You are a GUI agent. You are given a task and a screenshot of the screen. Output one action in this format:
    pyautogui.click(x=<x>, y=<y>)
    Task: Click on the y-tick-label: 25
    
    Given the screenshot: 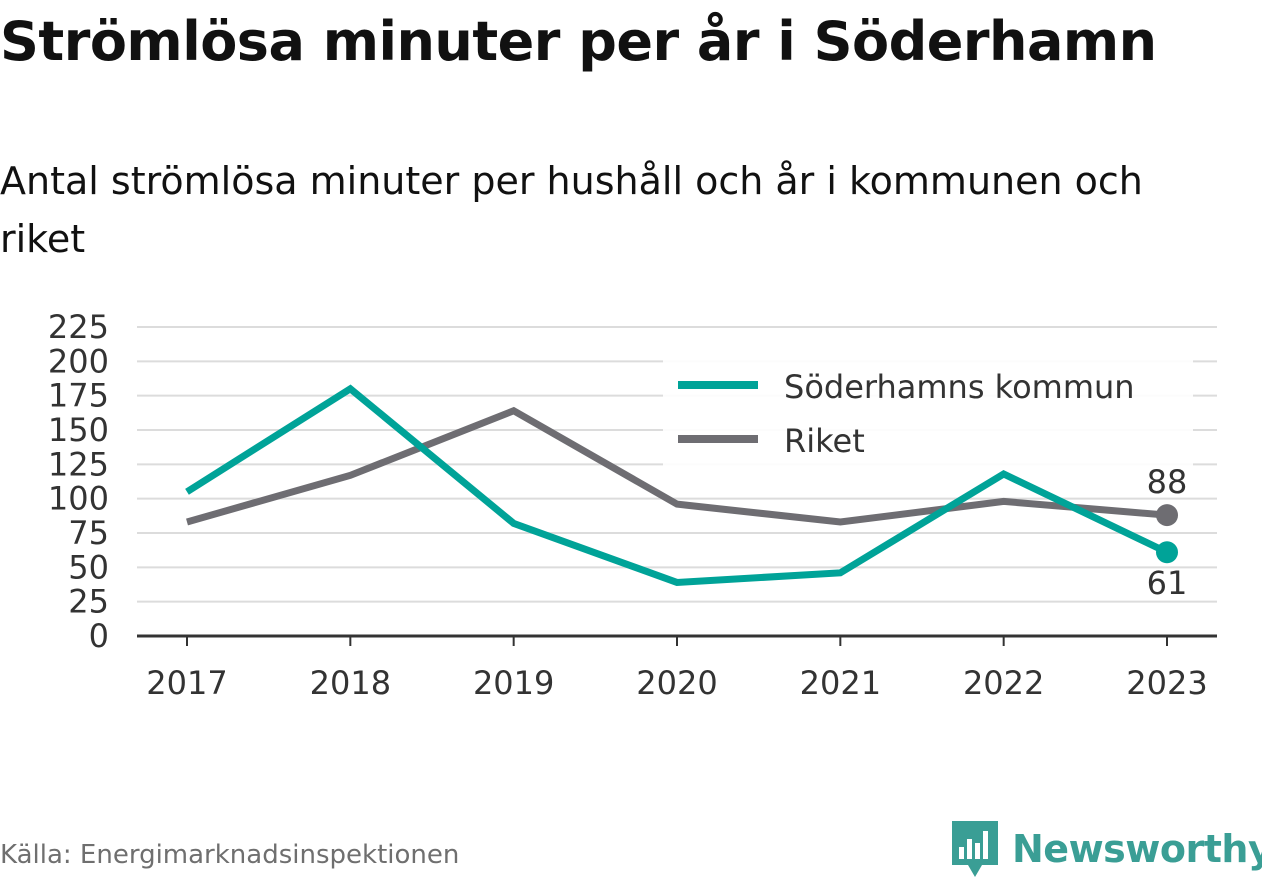 What is the action you would take?
    pyautogui.click(x=88, y=602)
    